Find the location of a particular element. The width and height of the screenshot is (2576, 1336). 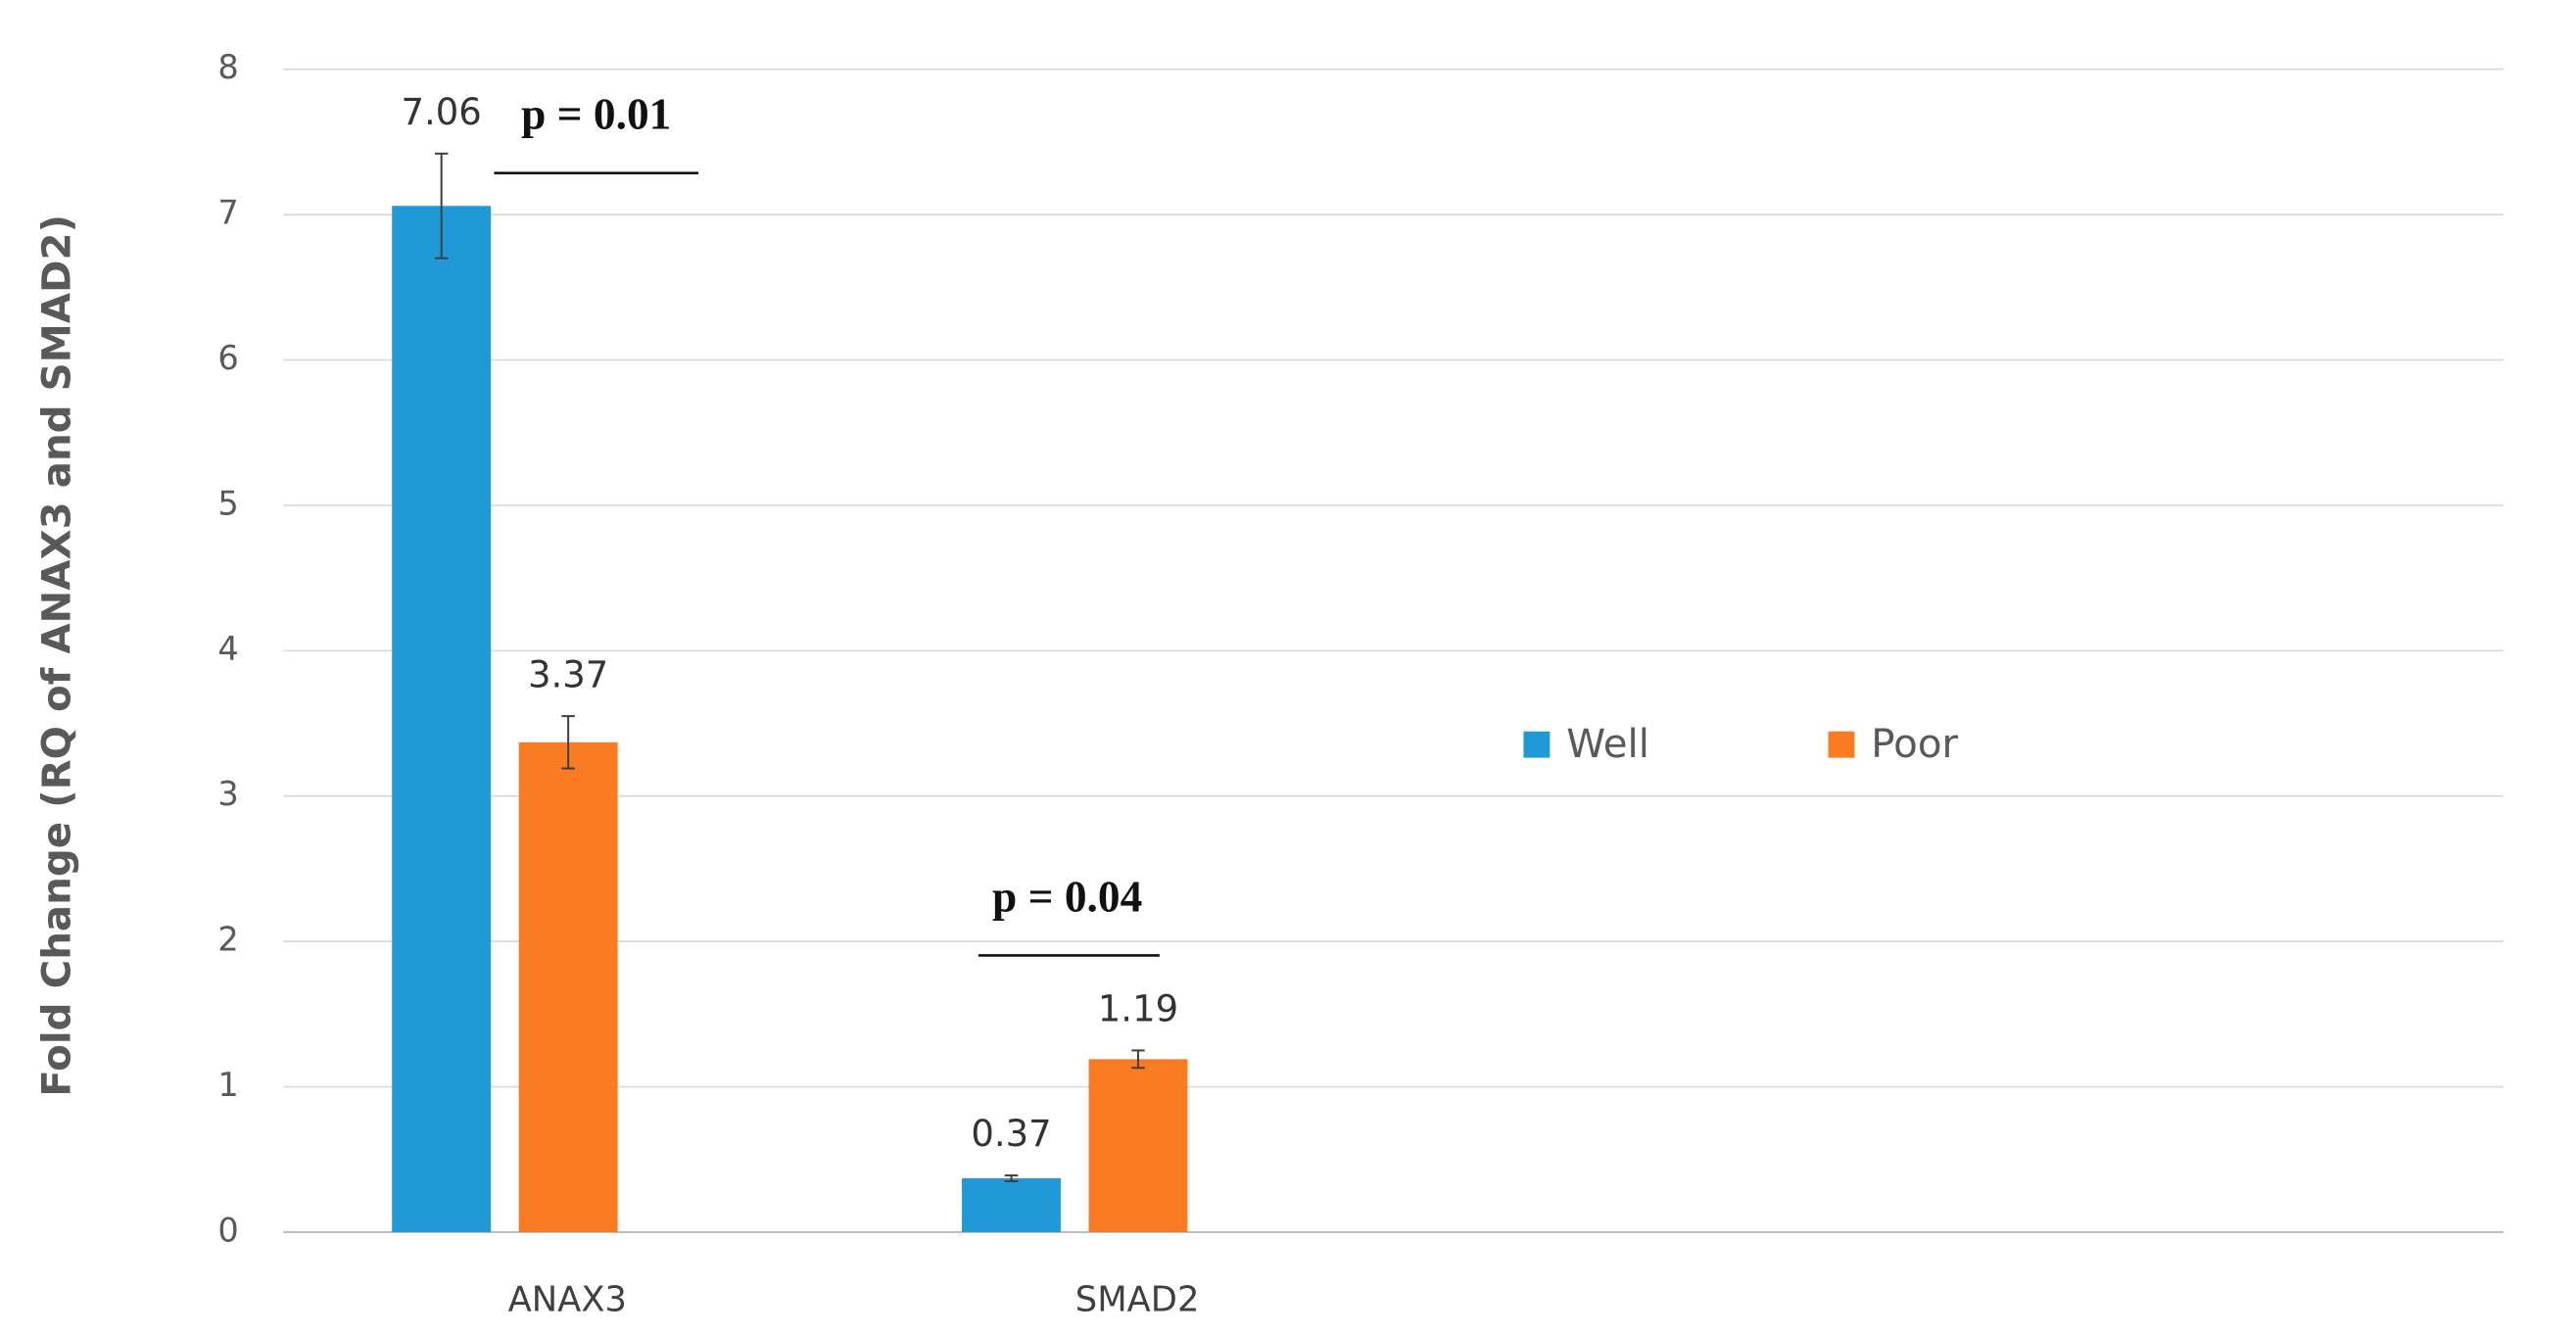

value-label: 1.19 is located at coordinates (1138, 1009).